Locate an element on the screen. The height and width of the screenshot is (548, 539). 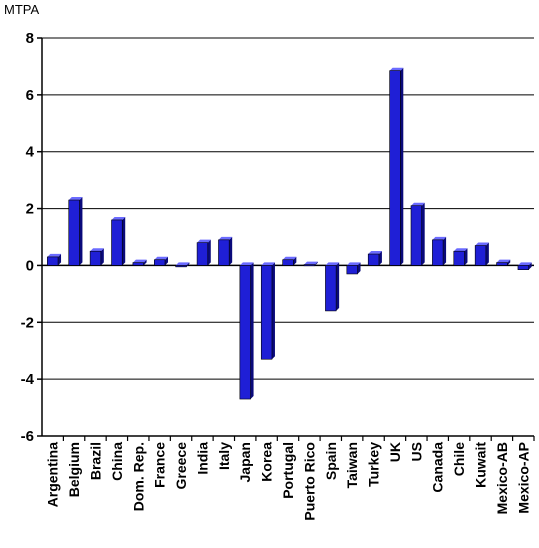
x-tick-label: Italy is located at coordinates (224, 456).